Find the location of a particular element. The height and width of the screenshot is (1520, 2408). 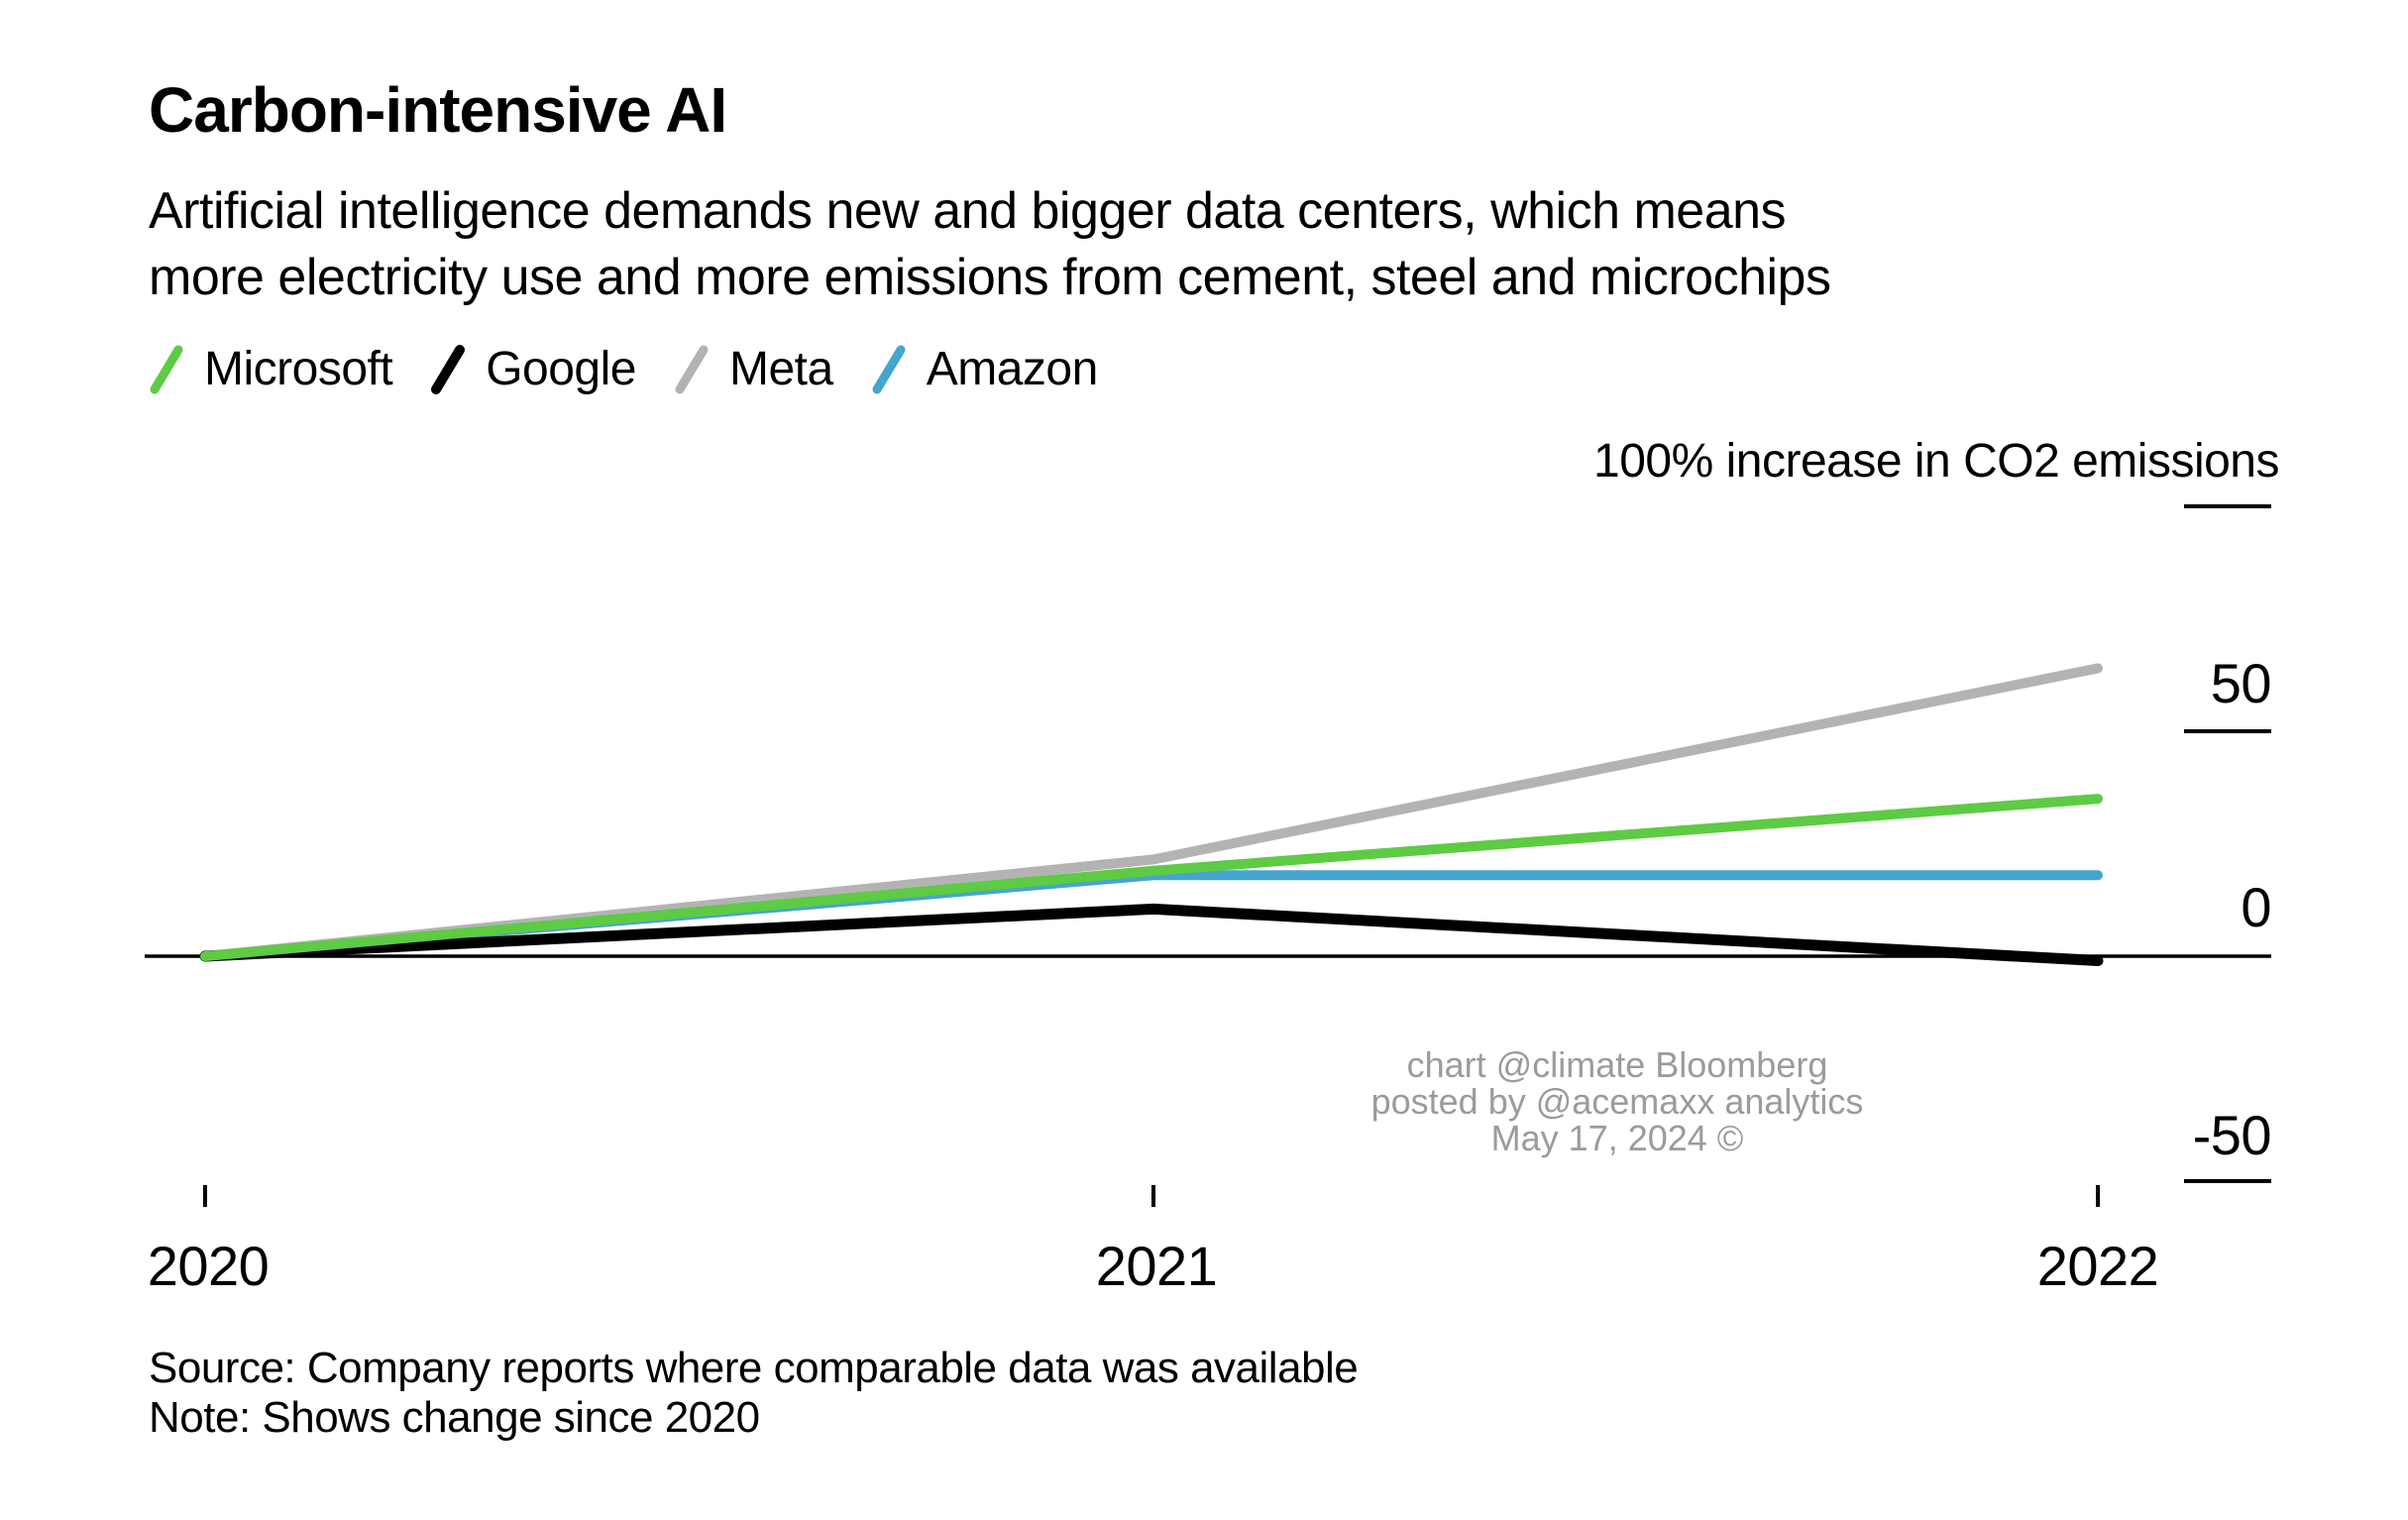

amazon-line-swatch-icon is located at coordinates (889, 370).